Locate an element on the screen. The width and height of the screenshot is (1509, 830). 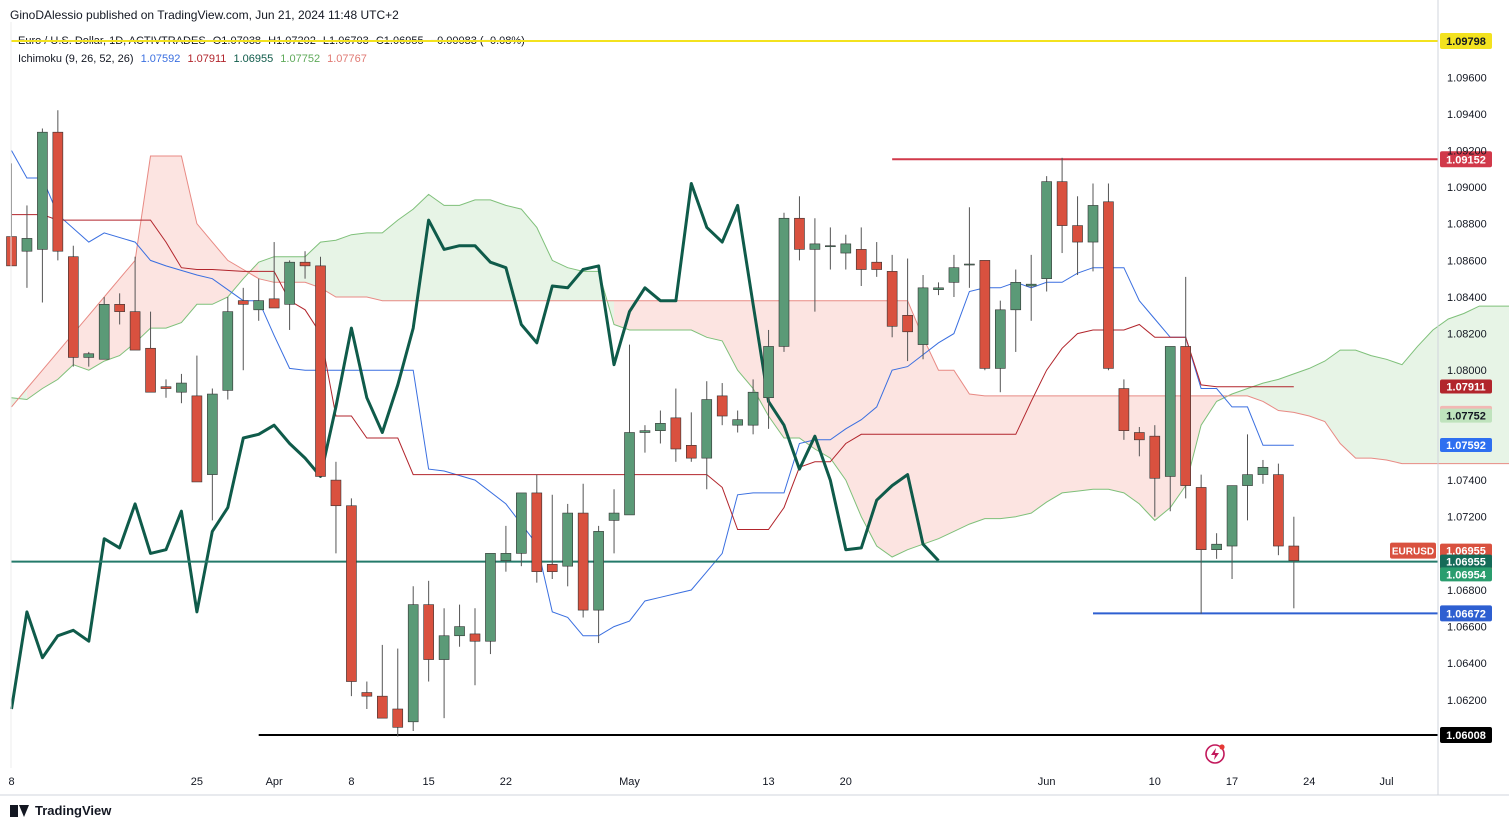
last-price-badge is located at coordinates (1466, 550).